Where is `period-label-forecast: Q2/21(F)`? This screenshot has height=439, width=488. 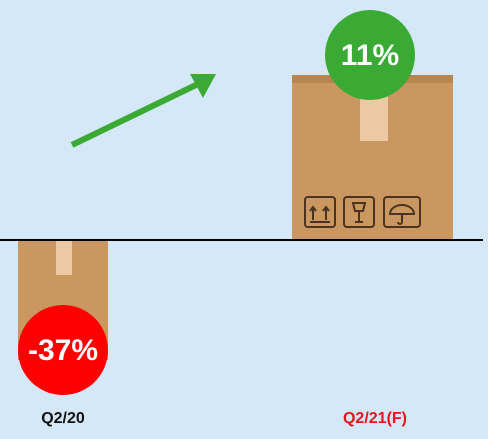 period-label-forecast: Q2/21(F) is located at coordinates (375, 418).